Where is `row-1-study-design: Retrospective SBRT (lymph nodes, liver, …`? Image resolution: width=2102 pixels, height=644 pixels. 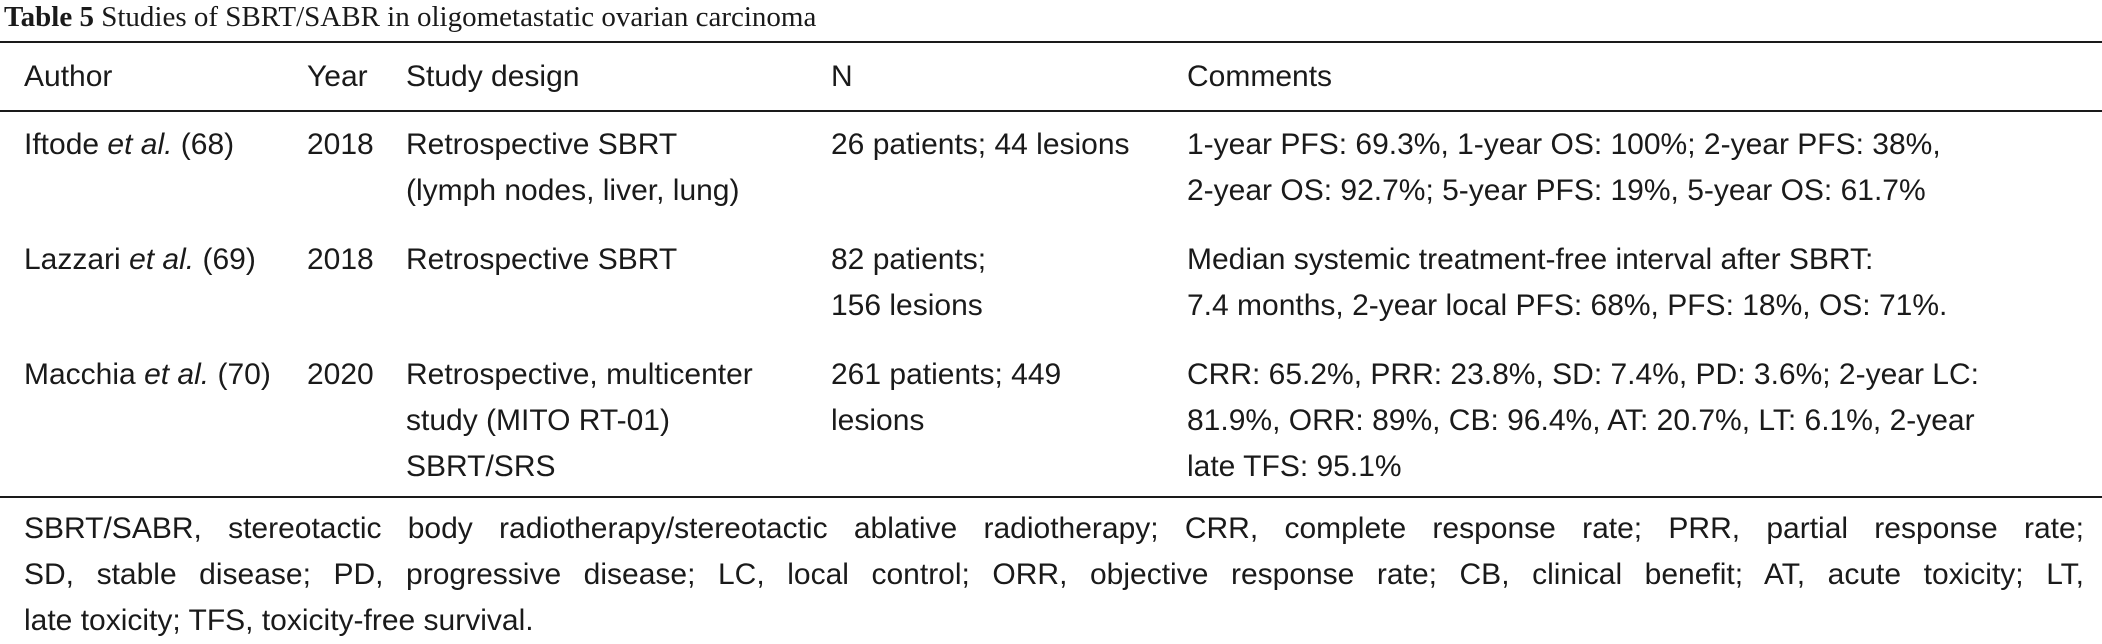 row-1-study-design: Retrospective SBRT (lymph nodes, liver, … is located at coordinates (573, 168).